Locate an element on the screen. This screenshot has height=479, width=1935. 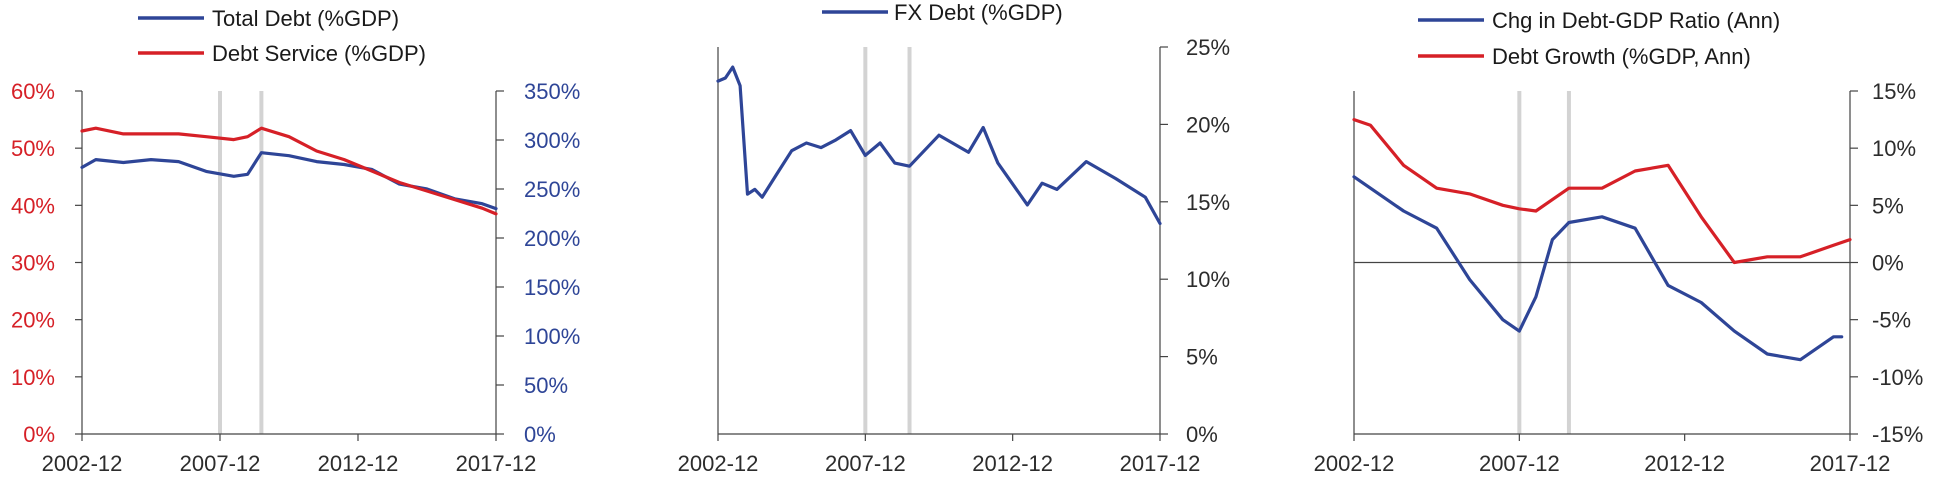
y-tick-label-right: -10% is located at coordinates (1897, 377).